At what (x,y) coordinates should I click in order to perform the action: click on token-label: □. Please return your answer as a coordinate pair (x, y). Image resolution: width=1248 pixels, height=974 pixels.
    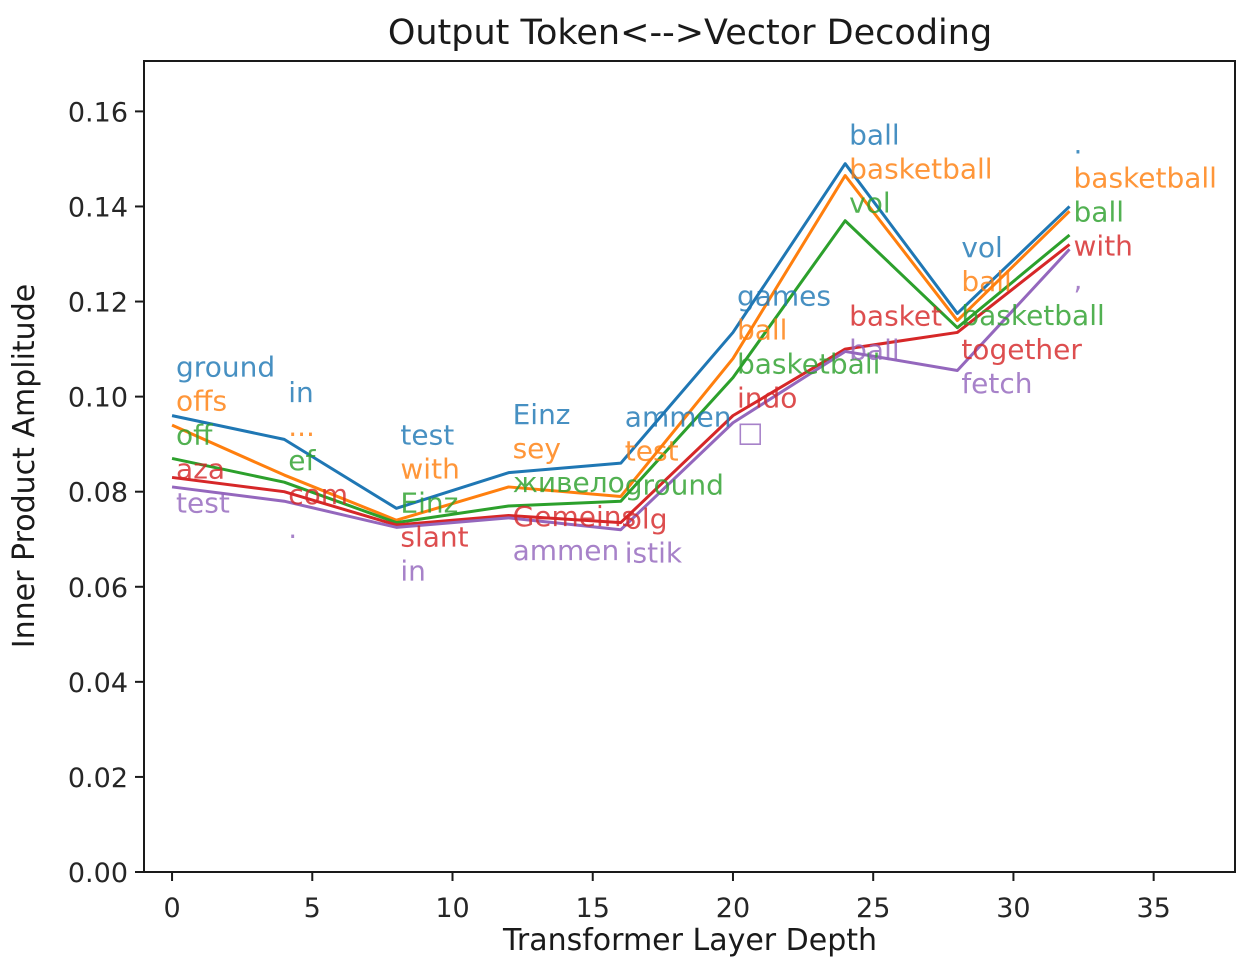
    Looking at the image, I should click on (750, 431).